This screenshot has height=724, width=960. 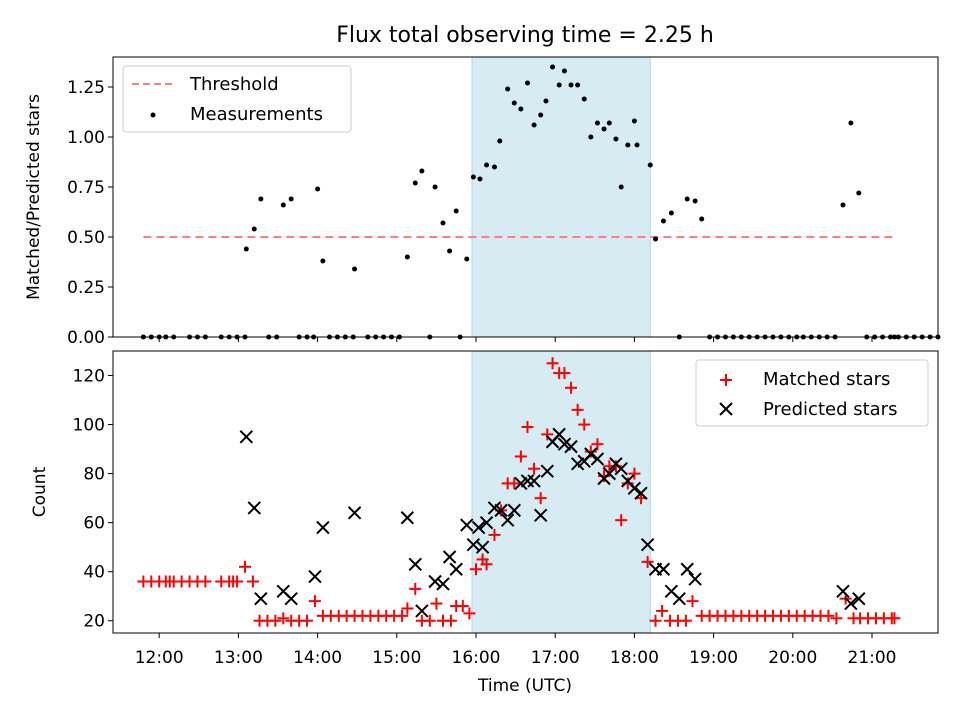 What do you see at coordinates (476, 658) in the screenshot?
I see `x-tick-label: 16:00` at bounding box center [476, 658].